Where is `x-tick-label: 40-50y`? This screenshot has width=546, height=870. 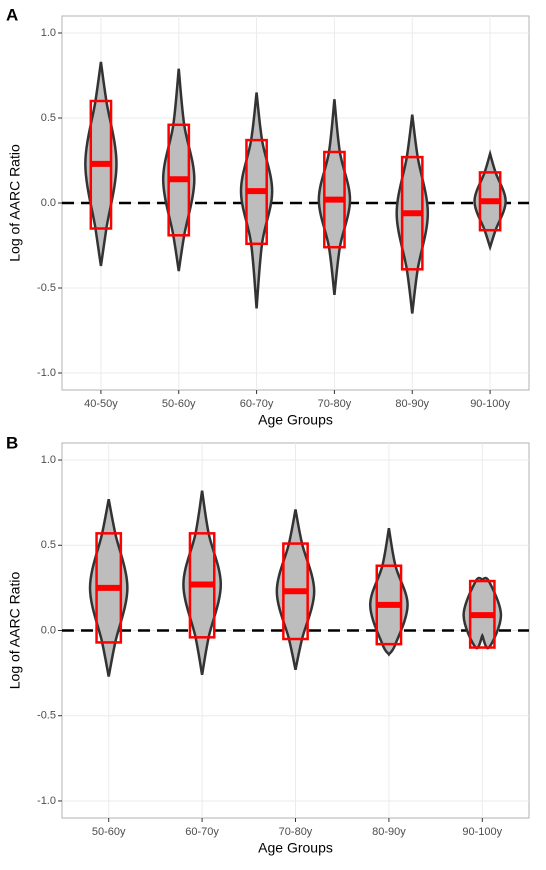
x-tick-label: 40-50y is located at coordinates (101, 404).